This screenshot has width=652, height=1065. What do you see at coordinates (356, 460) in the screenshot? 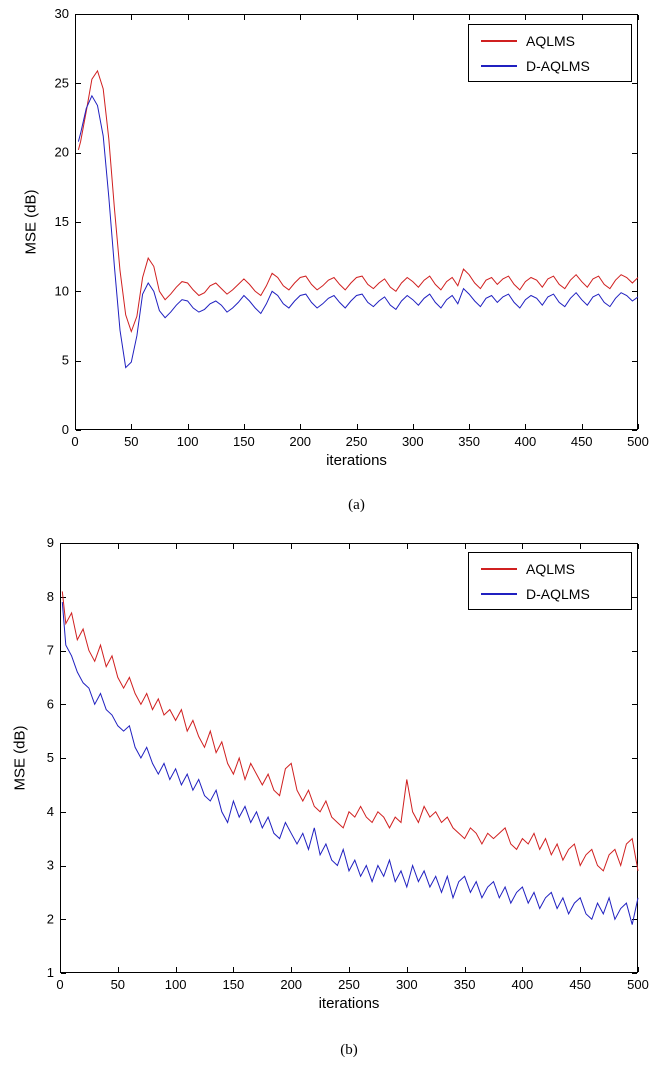
I see `chart-a-xlabel: iterations` at bounding box center [356, 460].